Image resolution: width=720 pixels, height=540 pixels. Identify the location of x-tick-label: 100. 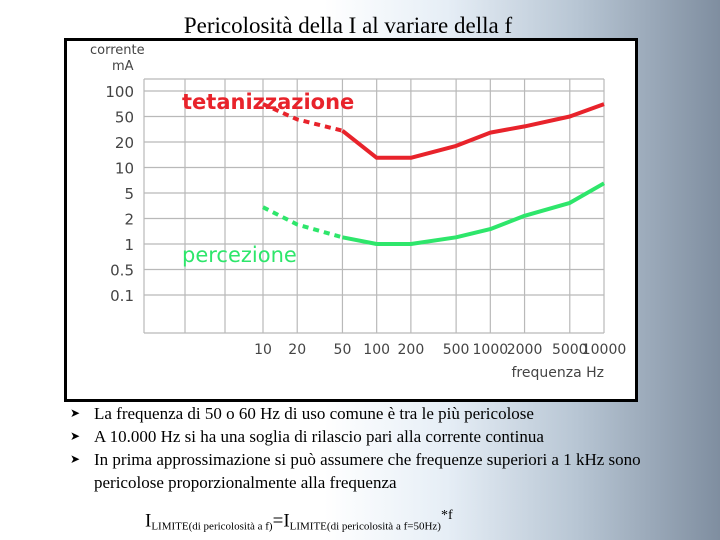
(376, 350).